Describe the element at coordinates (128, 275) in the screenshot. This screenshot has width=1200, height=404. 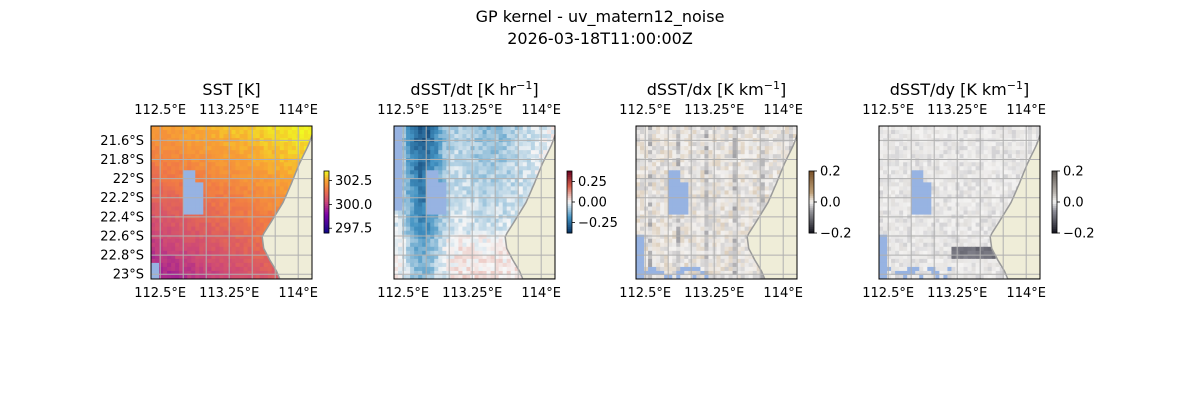
I see `ytick-label: 23°S` at that location.